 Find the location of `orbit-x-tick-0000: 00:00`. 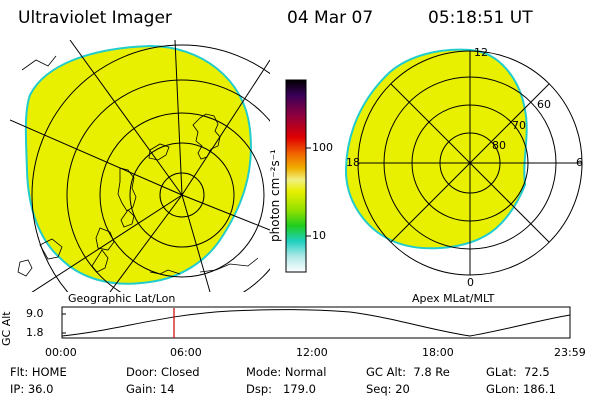

orbit-x-tick-0000: 00:00 is located at coordinates (61, 352).